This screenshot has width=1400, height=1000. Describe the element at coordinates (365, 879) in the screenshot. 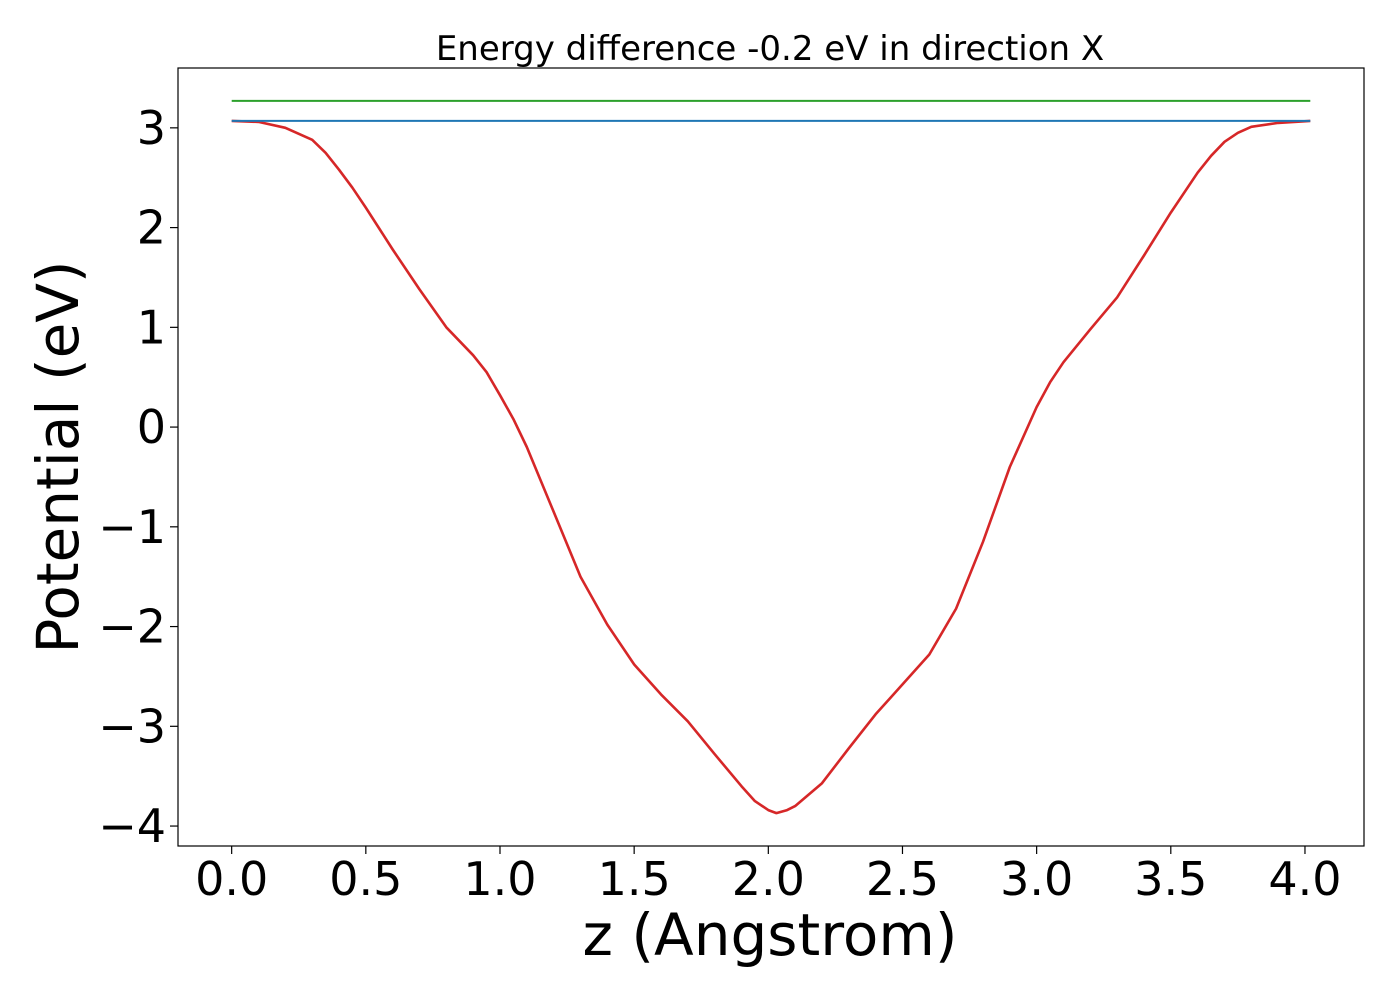

I see `x-tick-label: 0.5` at that location.